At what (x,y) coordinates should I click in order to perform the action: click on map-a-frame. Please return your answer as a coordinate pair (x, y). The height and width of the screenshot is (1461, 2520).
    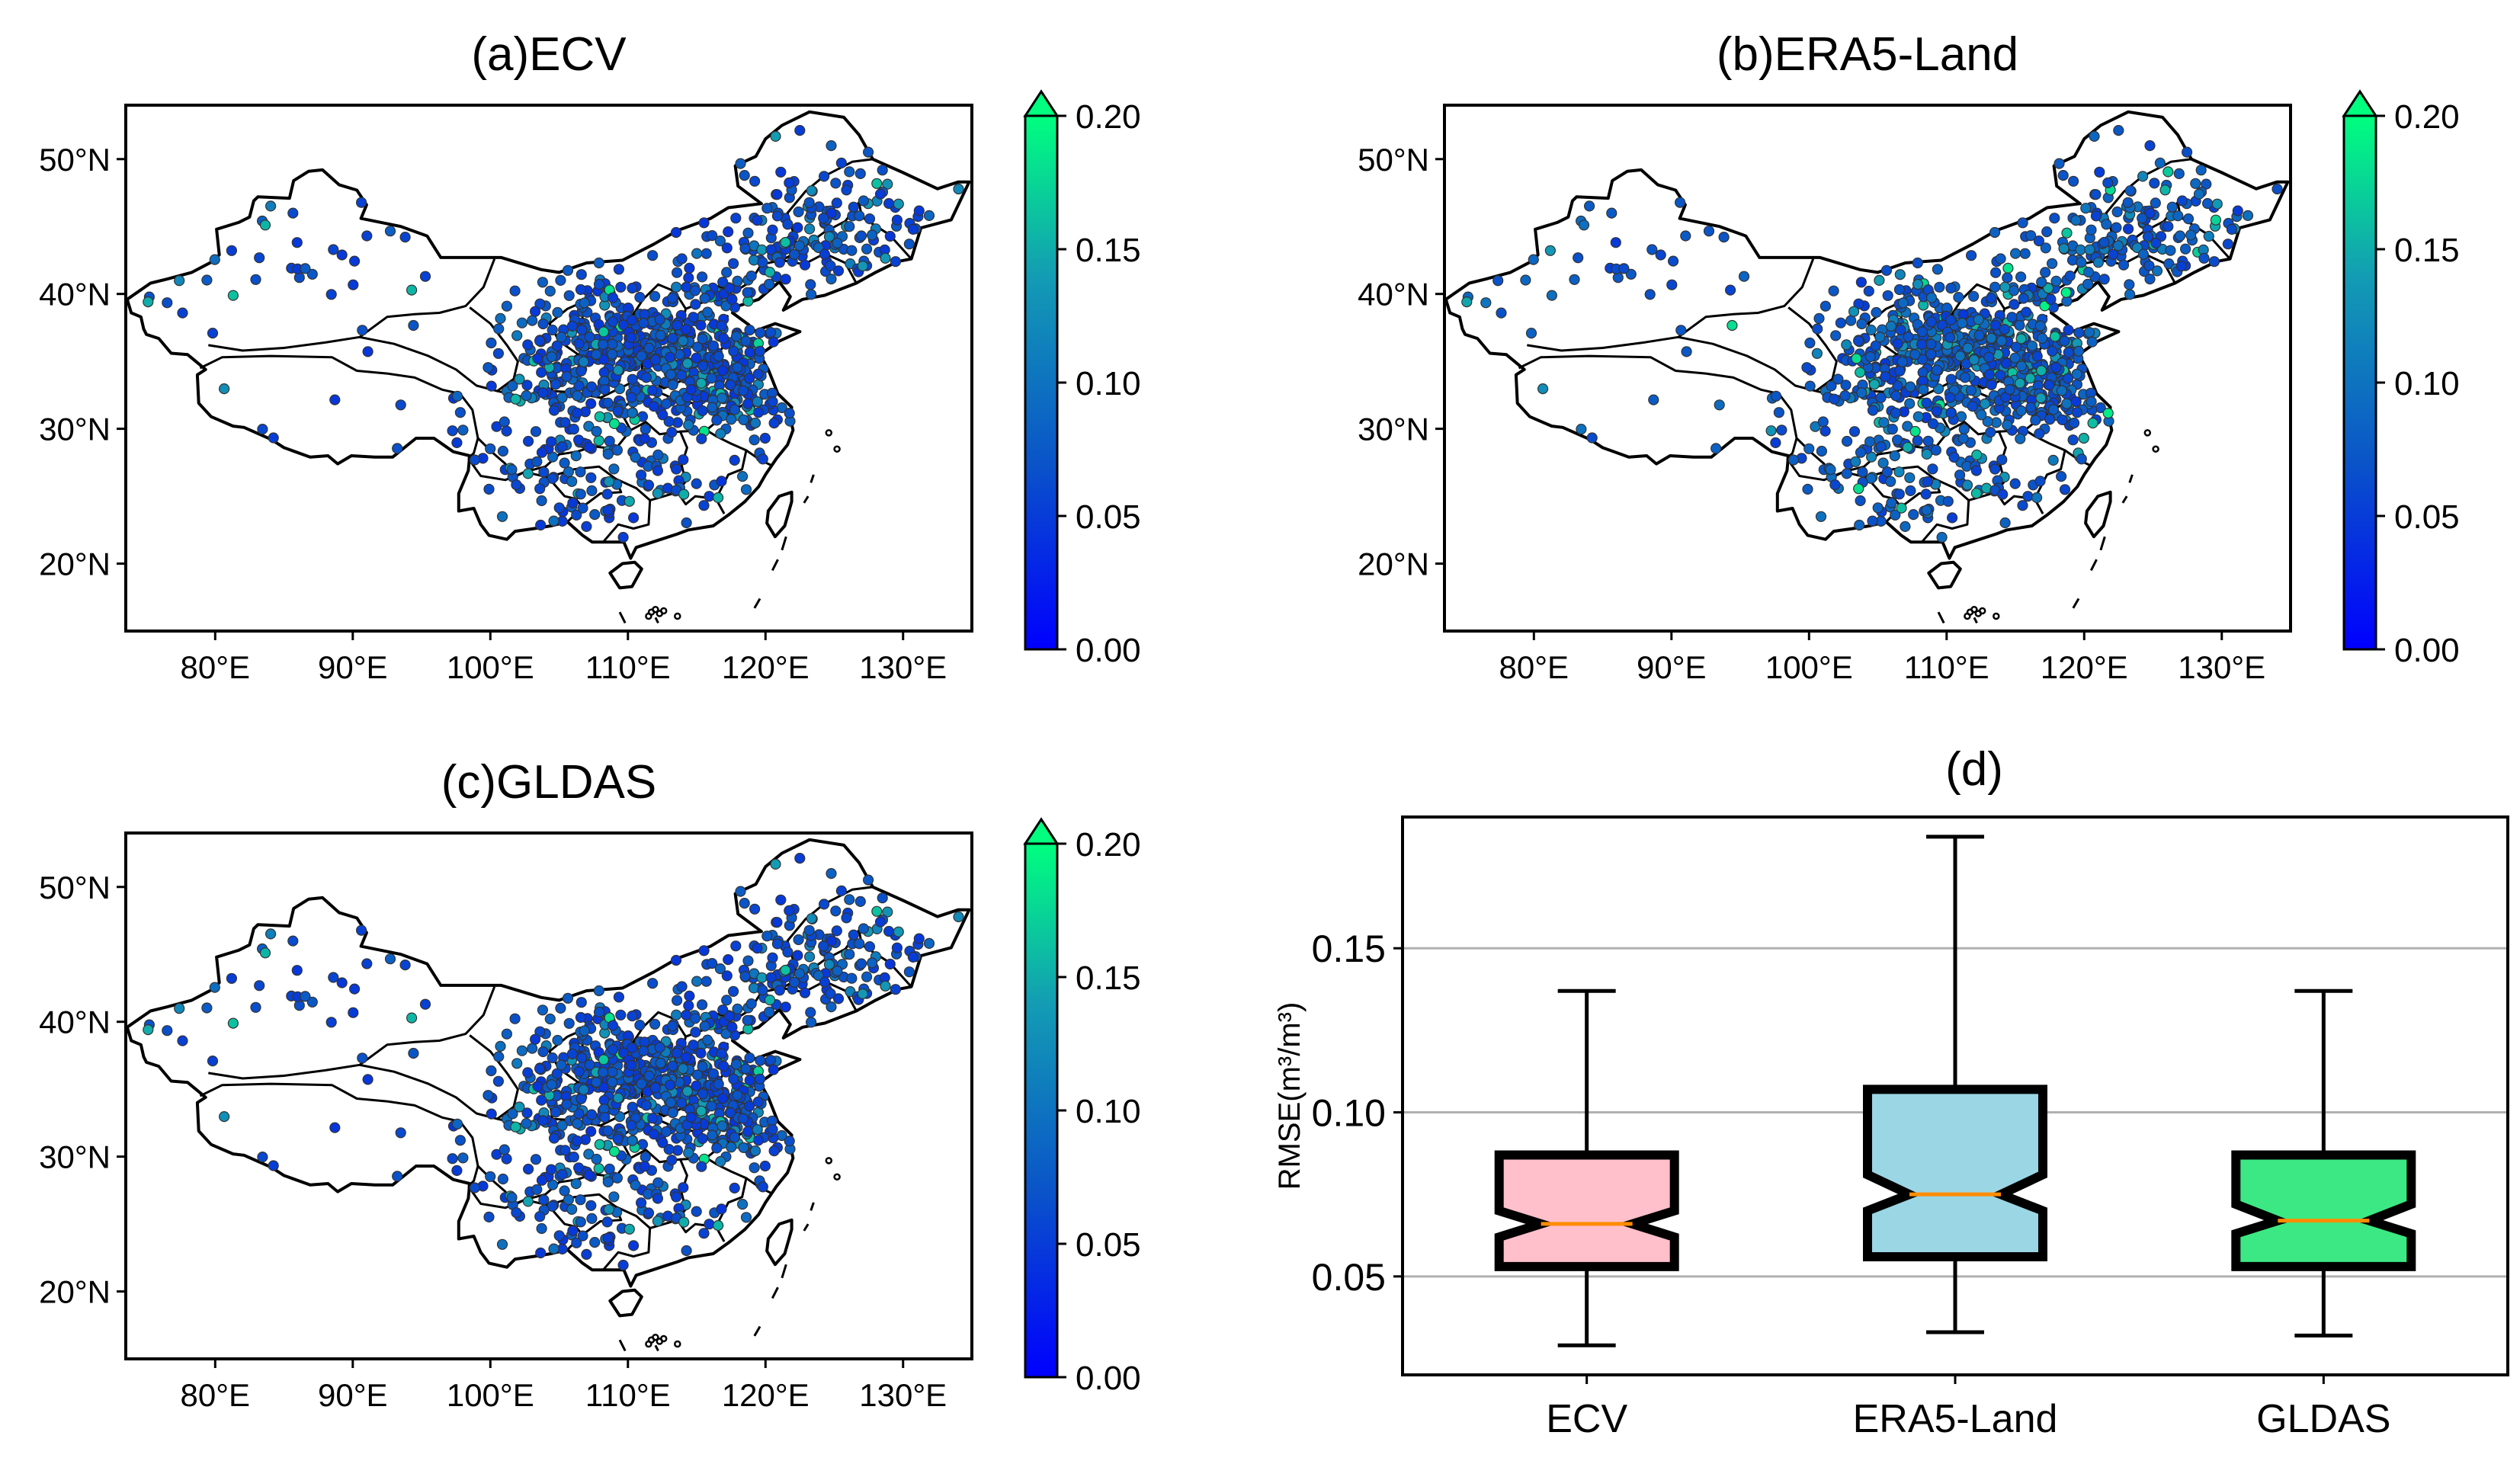
    Looking at the image, I should click on (548, 368).